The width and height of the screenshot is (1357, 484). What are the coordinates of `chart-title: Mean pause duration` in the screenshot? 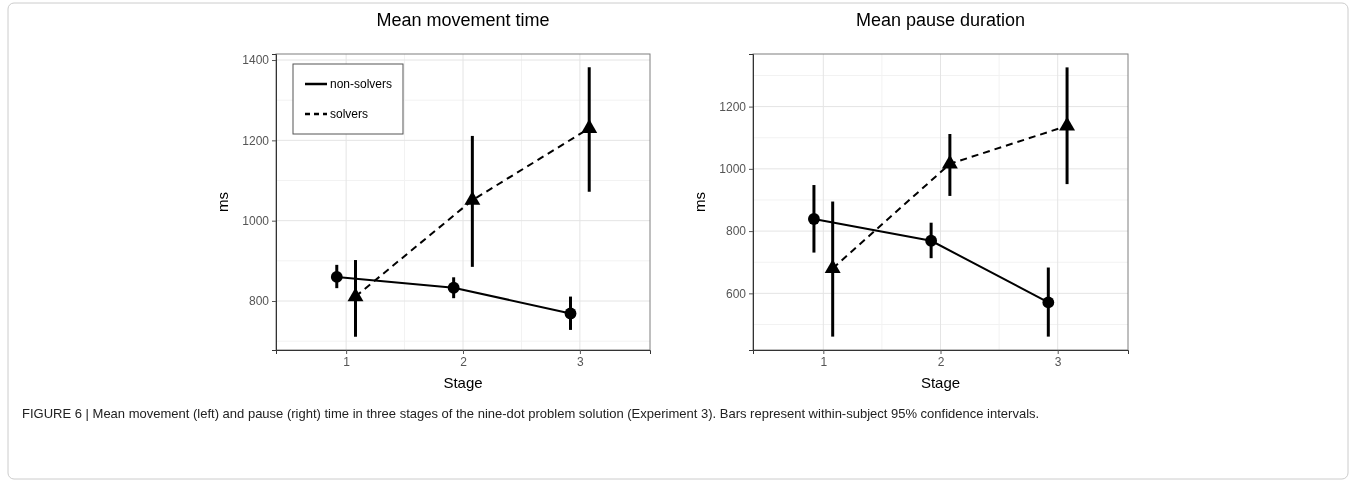 It's located at (940, 20).